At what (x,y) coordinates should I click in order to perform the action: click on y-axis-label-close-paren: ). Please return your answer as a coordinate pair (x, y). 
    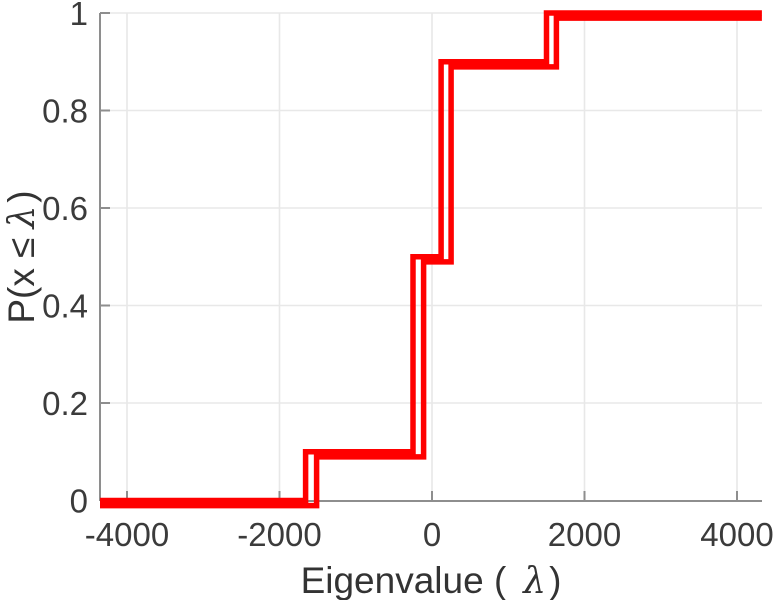
    Looking at the image, I should click on (21, 196).